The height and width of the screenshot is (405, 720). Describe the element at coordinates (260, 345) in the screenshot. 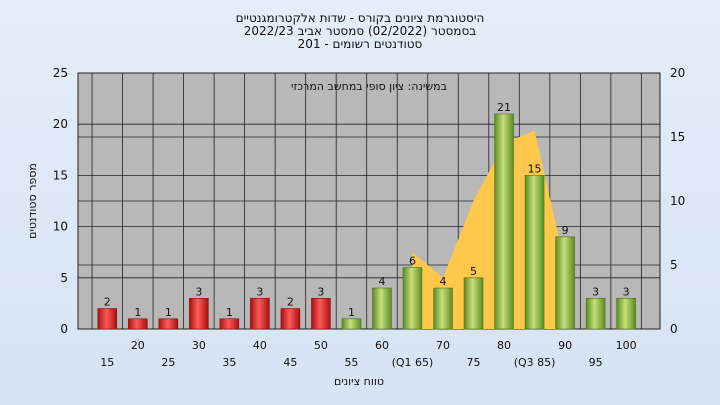

I see `x-tick-label: 40` at that location.